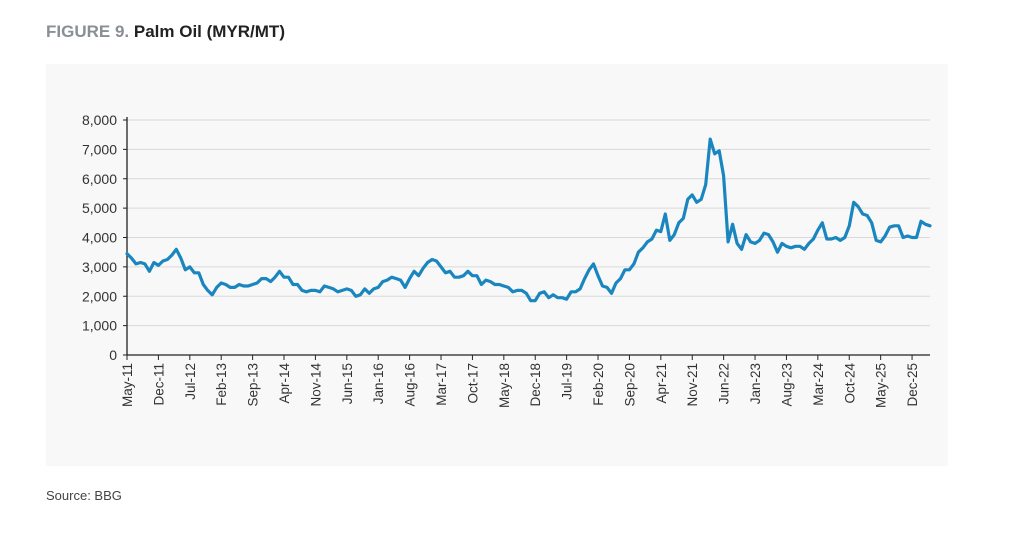 Image resolution: width=1024 pixels, height=538 pixels. What do you see at coordinates (347, 383) in the screenshot?
I see `x-tick-label: Jun-15` at bounding box center [347, 383].